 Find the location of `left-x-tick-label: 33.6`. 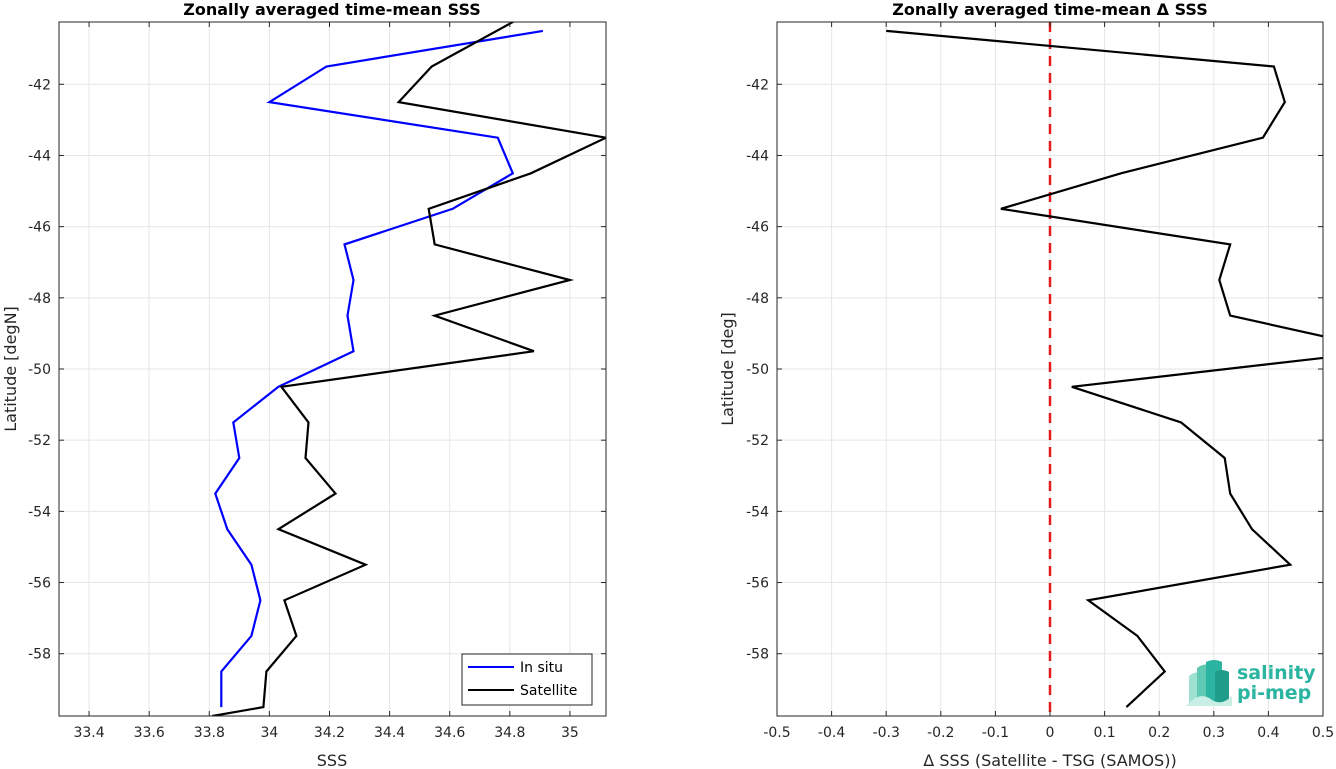

left-x-tick-label: 33.6 is located at coordinates (149, 733).